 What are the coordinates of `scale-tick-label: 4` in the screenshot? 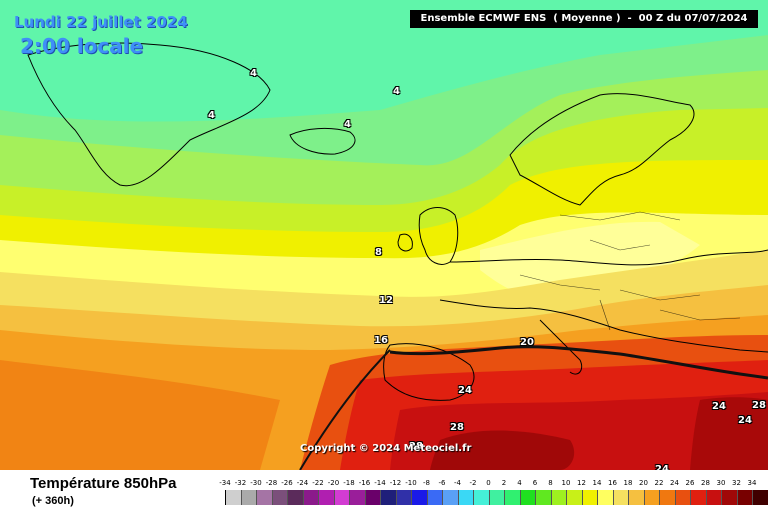 It's located at (519, 483).